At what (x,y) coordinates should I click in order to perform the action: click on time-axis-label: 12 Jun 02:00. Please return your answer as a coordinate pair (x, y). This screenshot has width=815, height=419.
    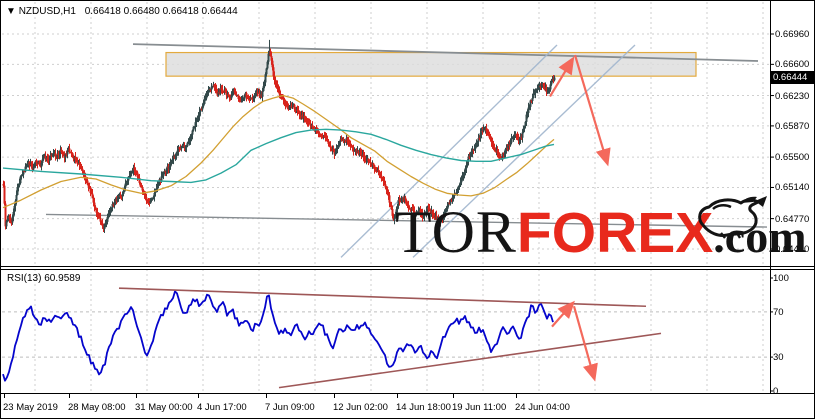
    Looking at the image, I should click on (360, 407).